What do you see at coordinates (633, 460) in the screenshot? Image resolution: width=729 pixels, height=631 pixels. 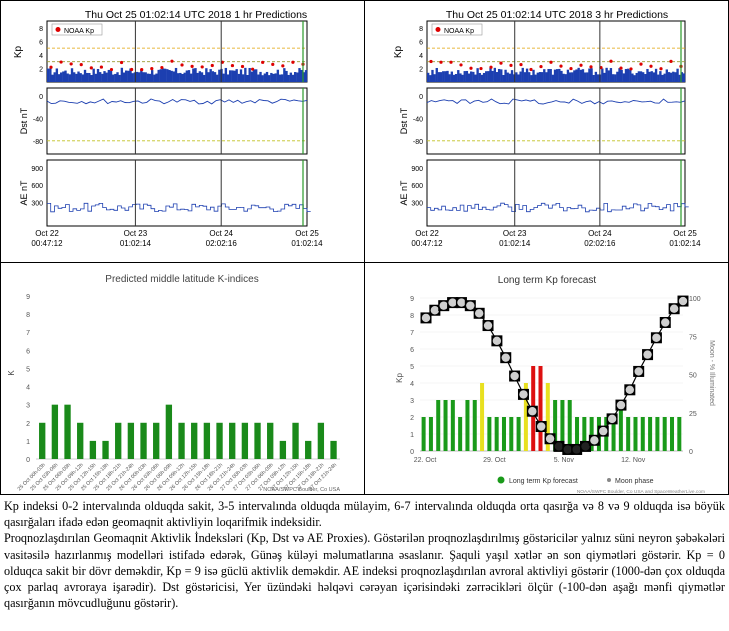 I see `x-tick-label: 12. Nov` at bounding box center [633, 460].